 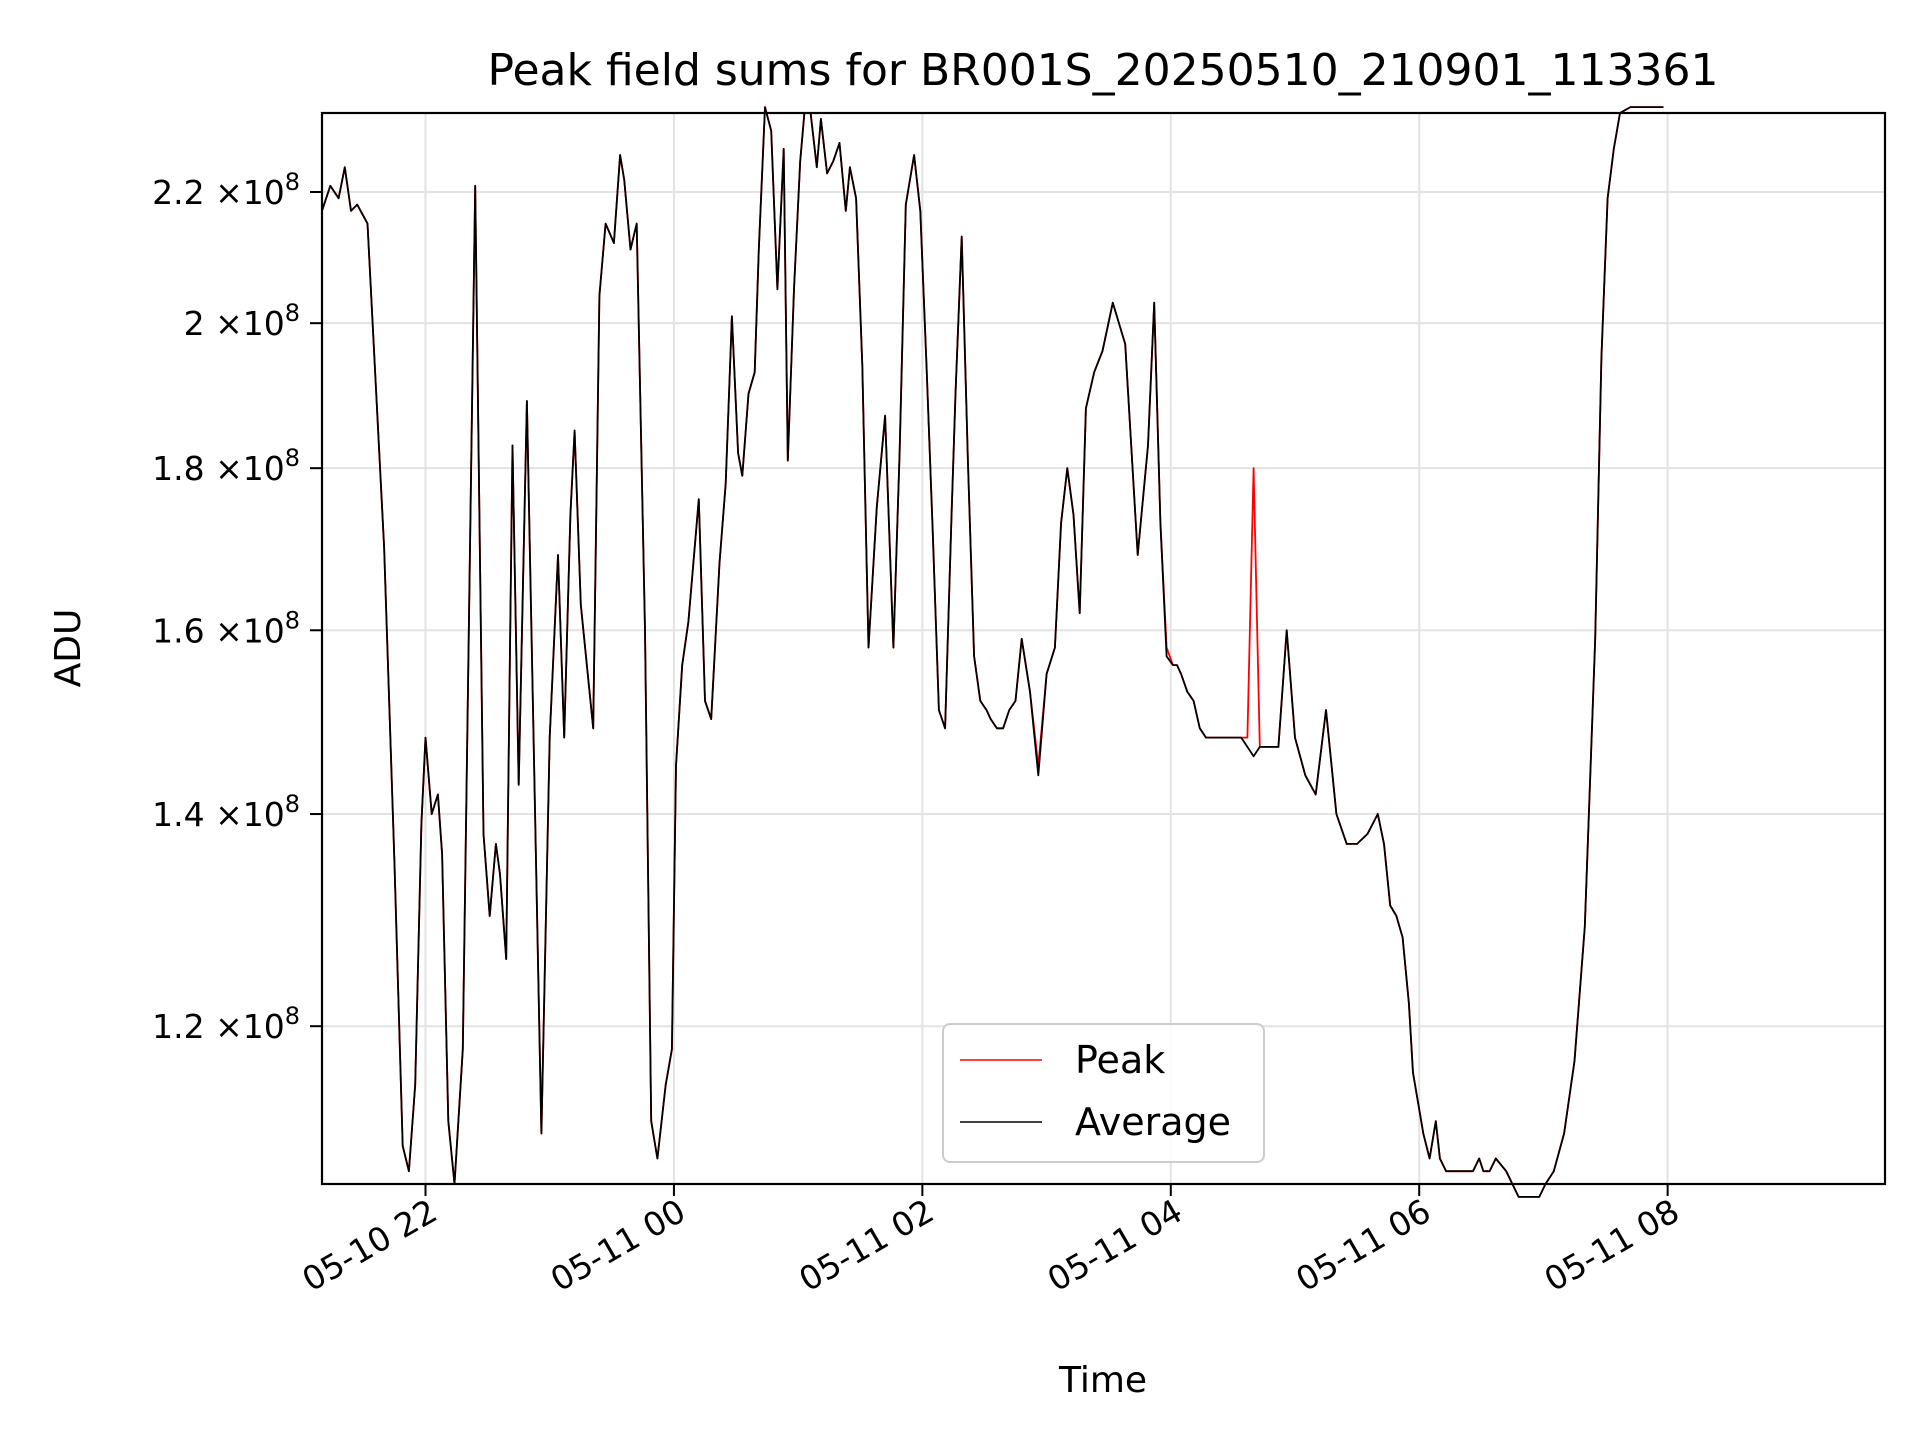 I want to click on legend-box, so click(x=1103, y=1093).